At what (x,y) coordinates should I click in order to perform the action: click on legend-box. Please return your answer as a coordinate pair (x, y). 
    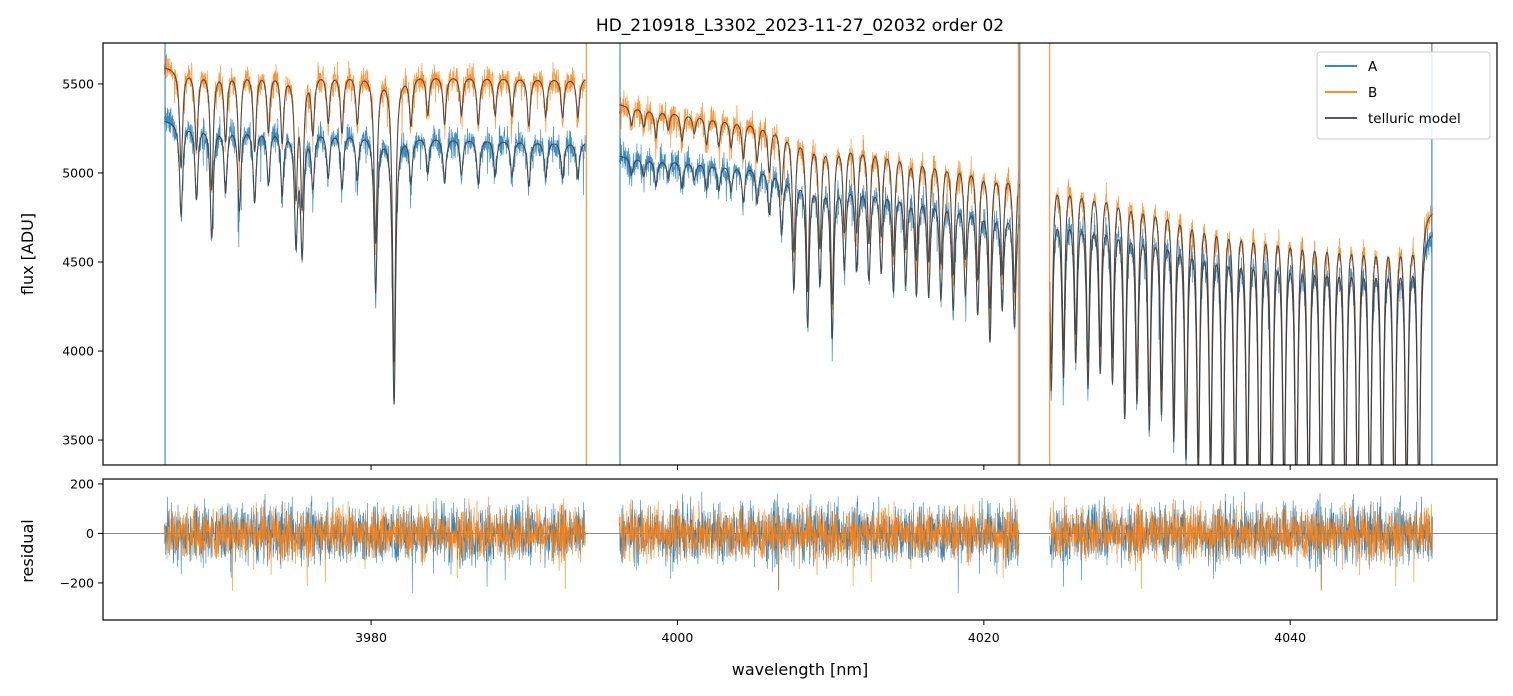
    Looking at the image, I should click on (1403, 95).